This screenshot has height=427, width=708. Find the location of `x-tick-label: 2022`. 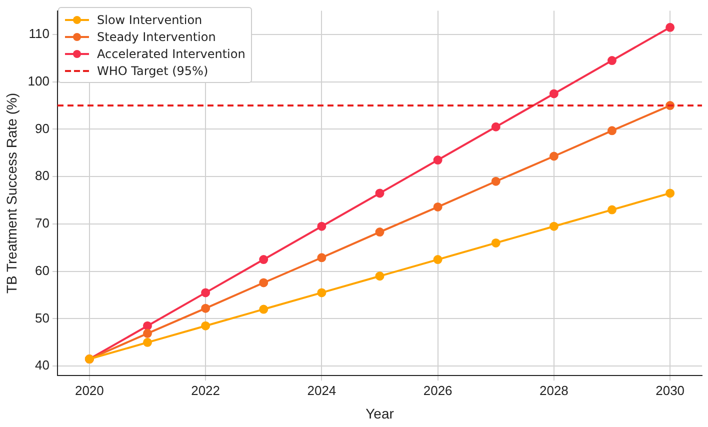

x-tick-label: 2022 is located at coordinates (205, 390).